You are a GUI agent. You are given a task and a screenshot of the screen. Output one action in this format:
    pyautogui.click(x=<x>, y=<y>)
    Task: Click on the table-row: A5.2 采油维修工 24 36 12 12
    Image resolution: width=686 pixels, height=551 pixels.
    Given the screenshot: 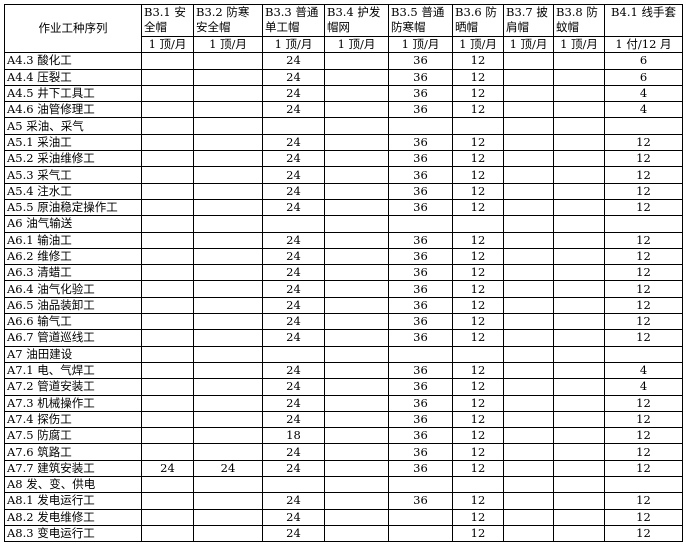 What is the action you would take?
    pyautogui.click(x=343, y=159)
    